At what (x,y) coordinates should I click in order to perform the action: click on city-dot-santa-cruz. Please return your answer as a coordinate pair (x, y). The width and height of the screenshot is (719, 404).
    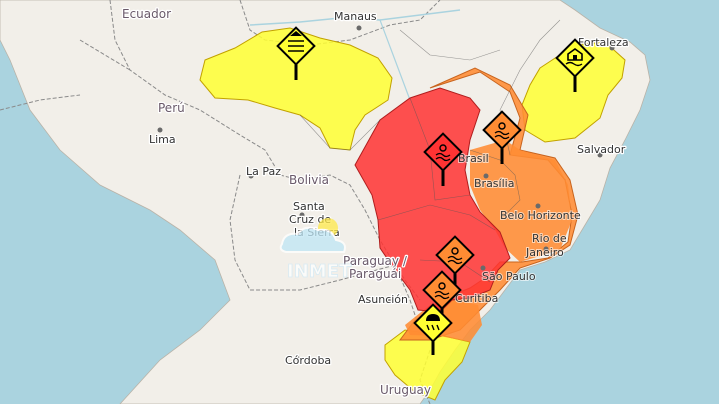
    Looking at the image, I should click on (302, 215).